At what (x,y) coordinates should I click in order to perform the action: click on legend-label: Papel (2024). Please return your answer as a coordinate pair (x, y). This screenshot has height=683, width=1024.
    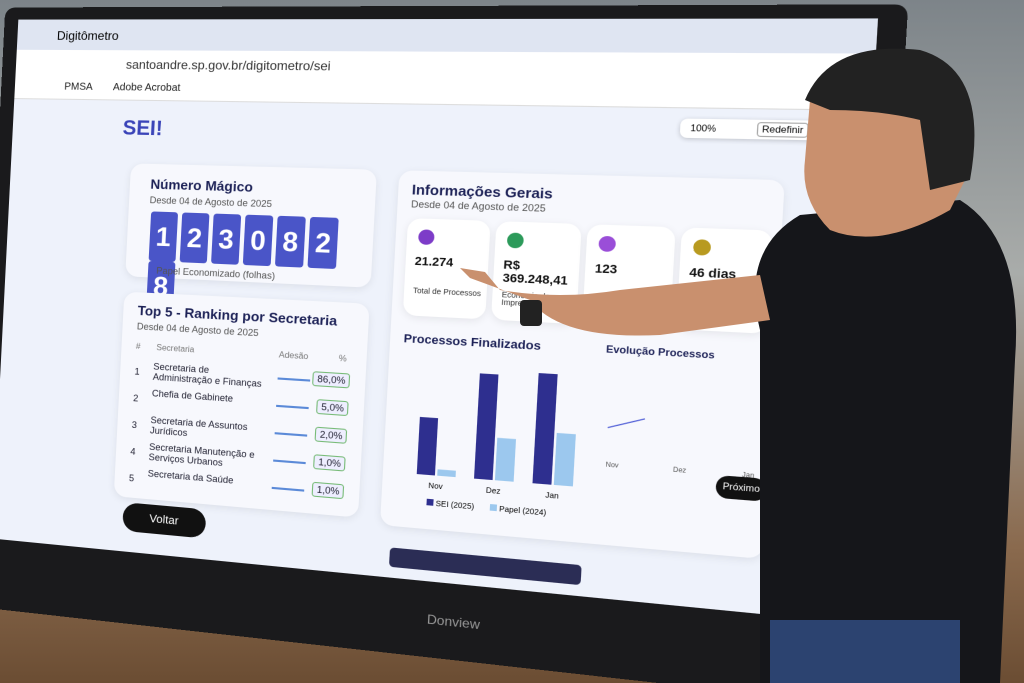
    Looking at the image, I should click on (523, 512).